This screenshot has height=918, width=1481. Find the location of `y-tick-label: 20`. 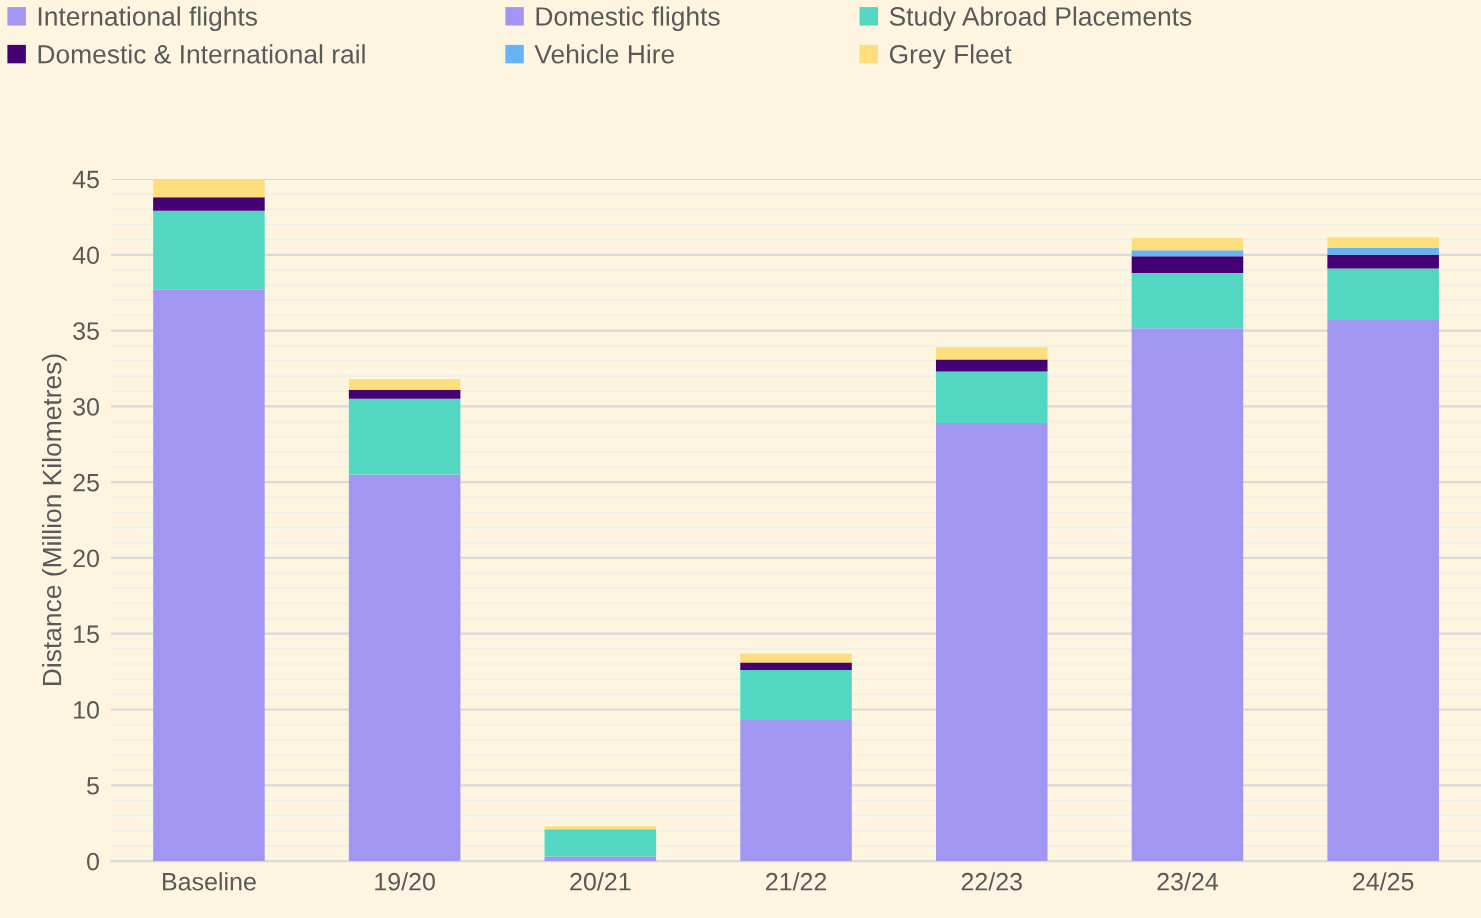

y-tick-label: 20 is located at coordinates (86, 558).